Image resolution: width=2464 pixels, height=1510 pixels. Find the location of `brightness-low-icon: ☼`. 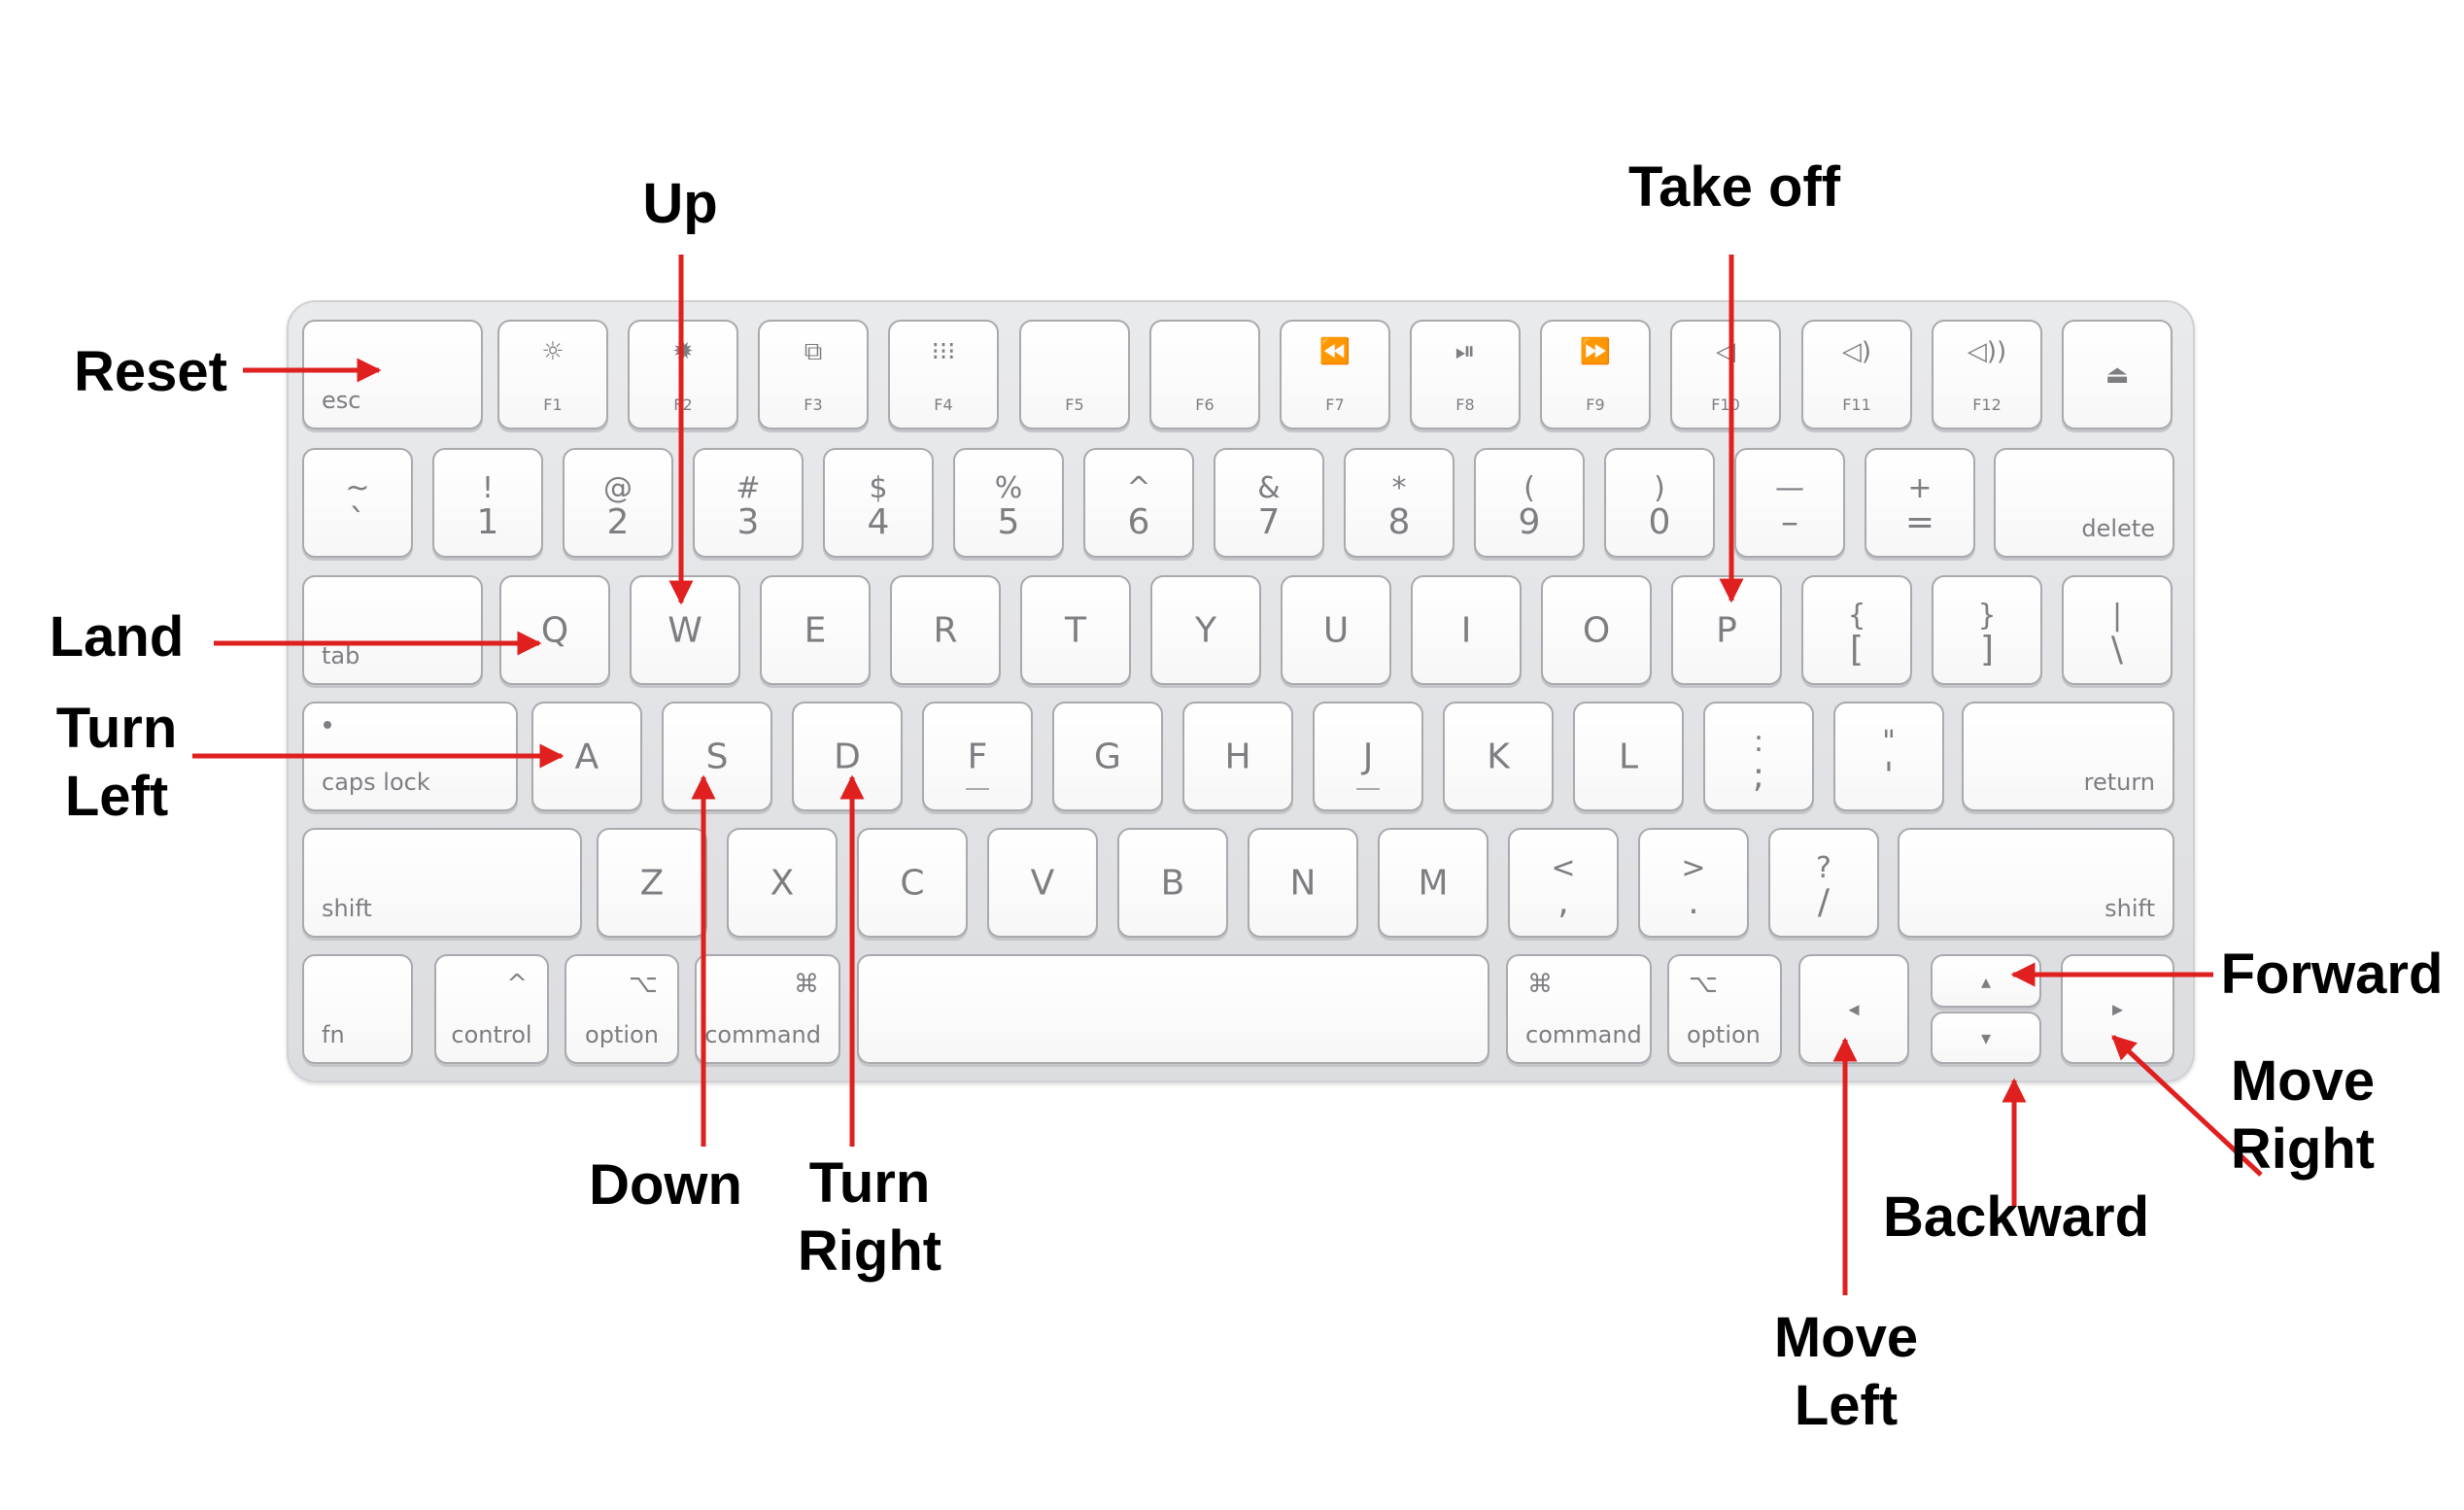

brightness-low-icon: ☼ is located at coordinates (553, 352).